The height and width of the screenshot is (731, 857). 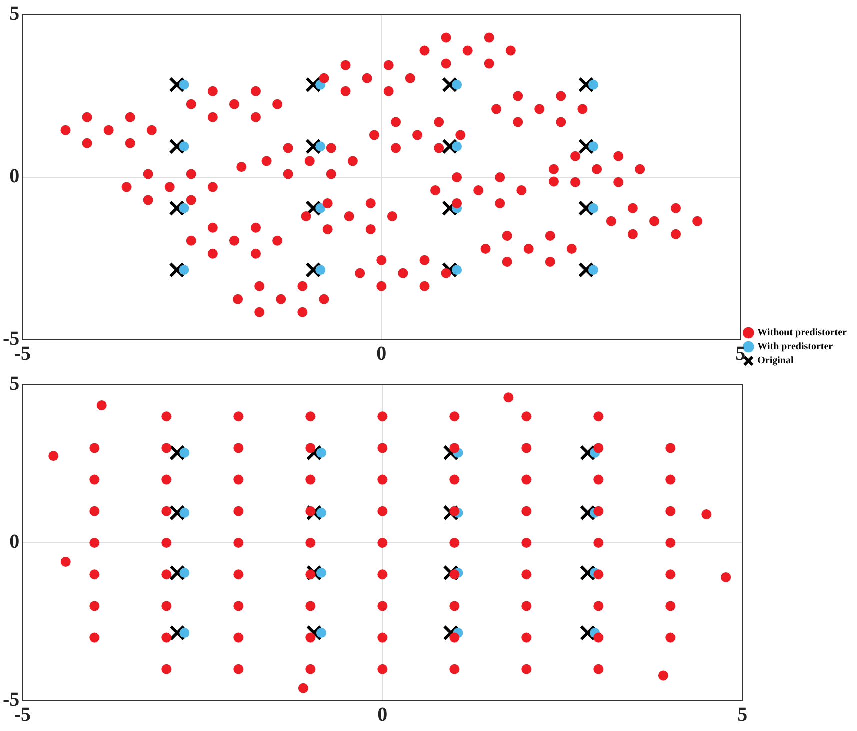 What do you see at coordinates (803, 333) in the screenshot?
I see `legend-label: Without predistorter` at bounding box center [803, 333].